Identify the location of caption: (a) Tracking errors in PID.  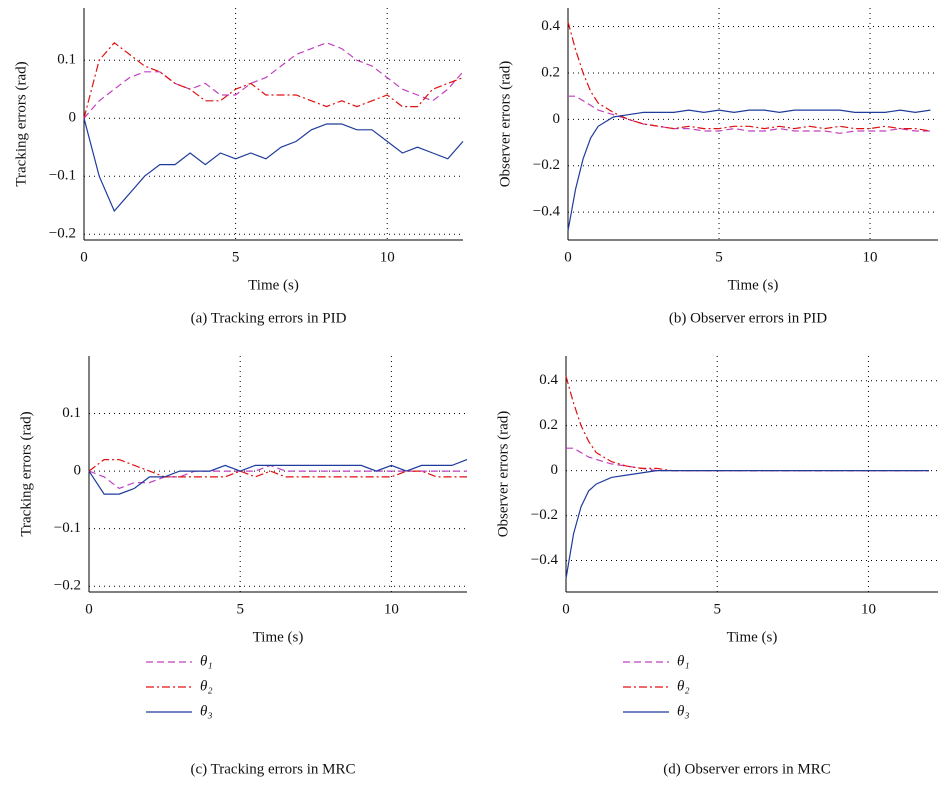
(269, 318).